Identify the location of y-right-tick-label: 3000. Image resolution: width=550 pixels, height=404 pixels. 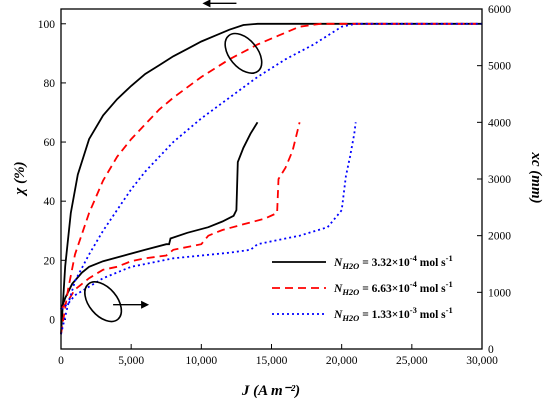
(499, 180).